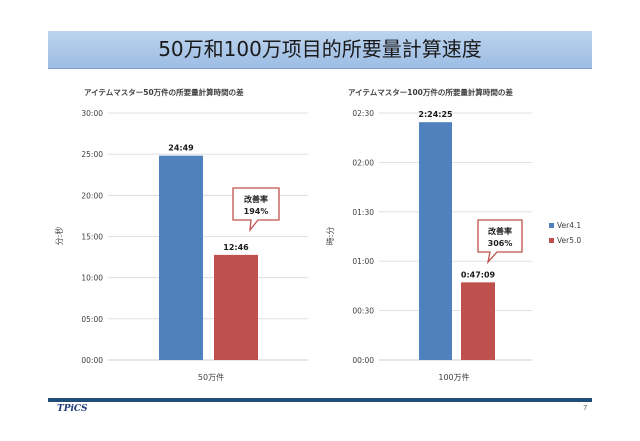  Describe the element at coordinates (363, 162) in the screenshot. I see `y-tick-label: 02:00` at that location.